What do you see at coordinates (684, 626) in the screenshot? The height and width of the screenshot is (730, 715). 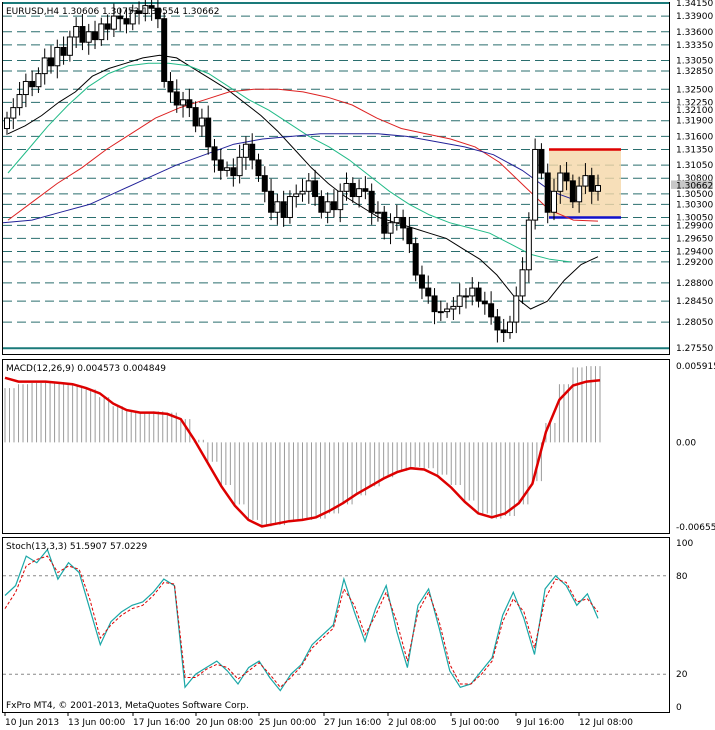 I see `stoch-axis-labels: 100 80 20 0` at bounding box center [684, 626].